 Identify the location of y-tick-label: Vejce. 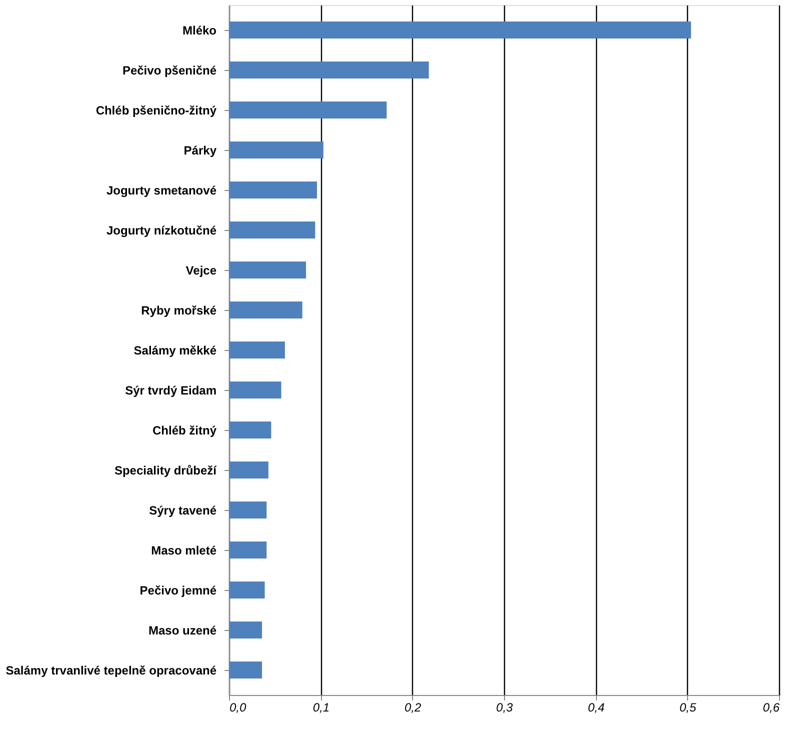
(201, 271).